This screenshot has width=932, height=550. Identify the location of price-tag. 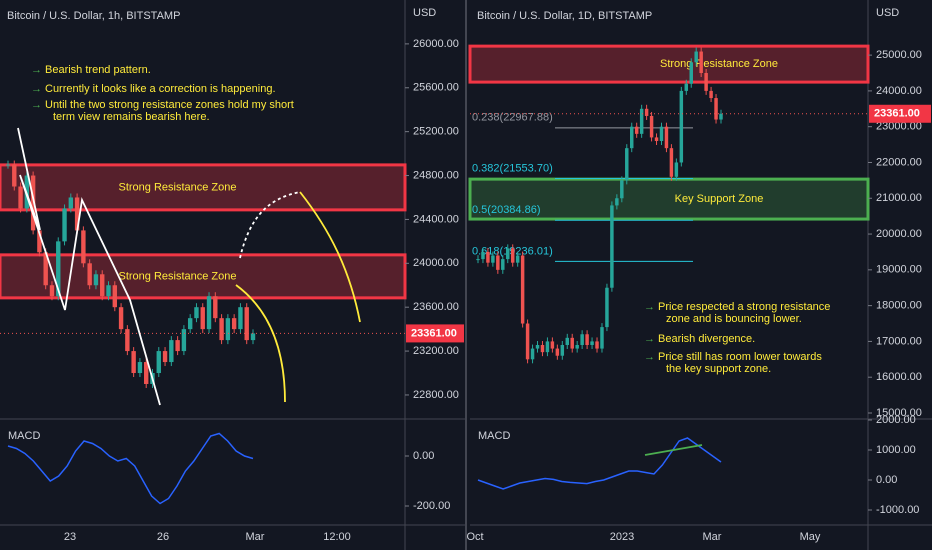
(435, 333).